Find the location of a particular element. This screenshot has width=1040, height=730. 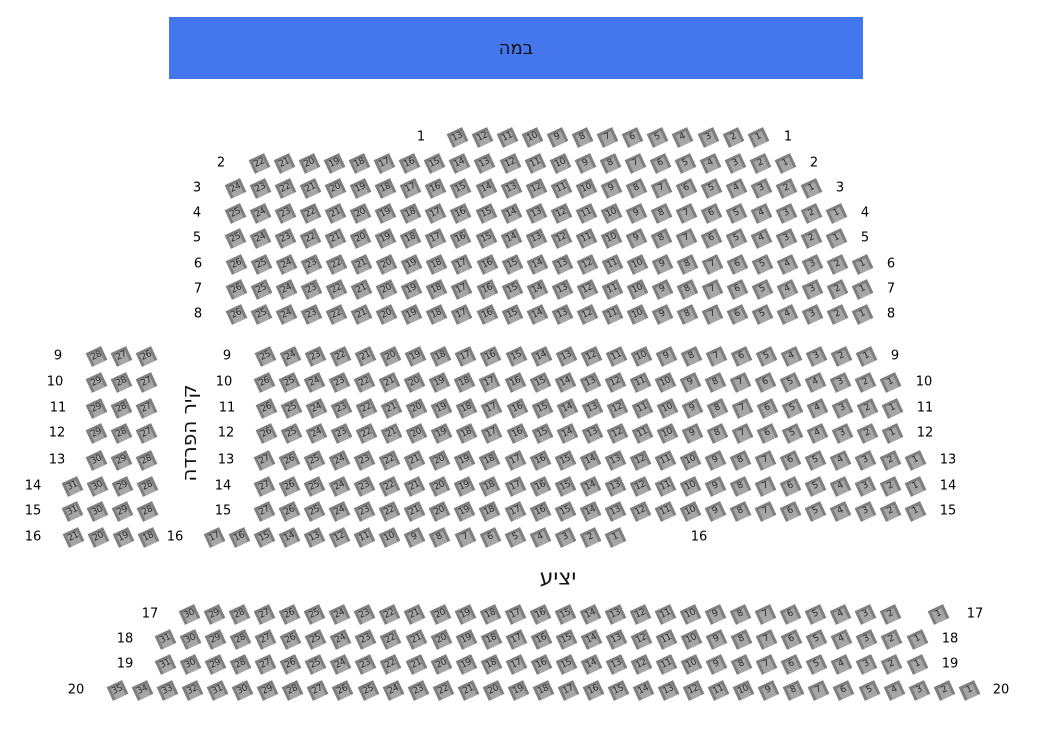

seat: 3 is located at coordinates (867, 639).